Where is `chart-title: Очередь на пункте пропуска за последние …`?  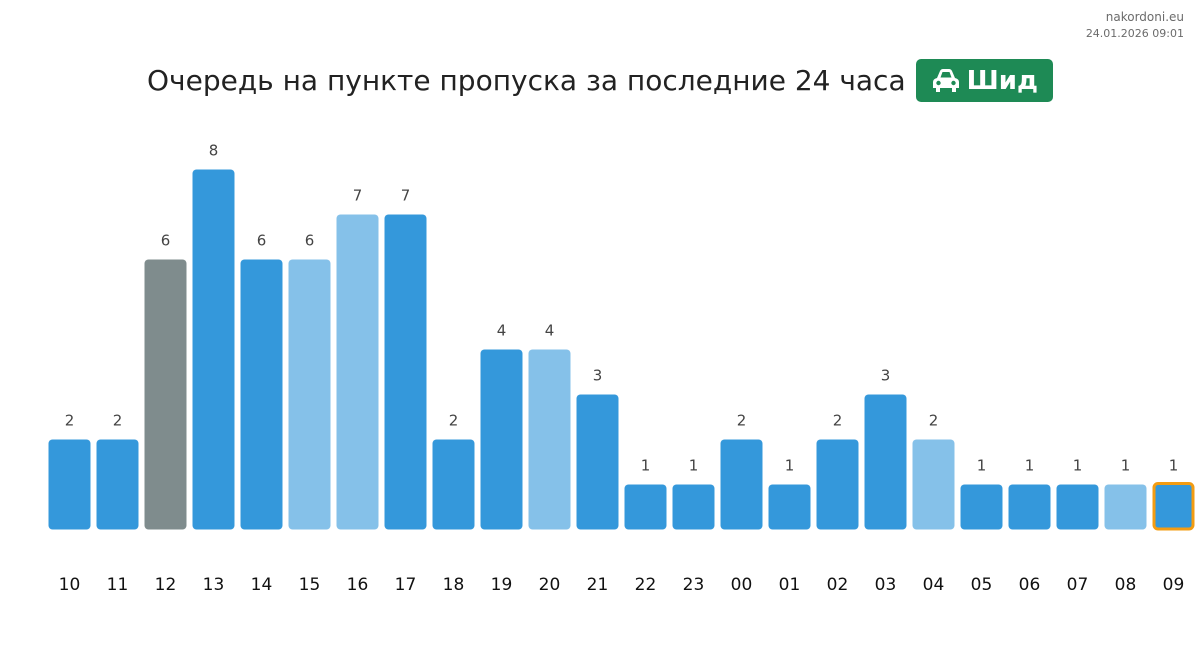
chart-title: Очередь на пункте пропуска за последние … is located at coordinates (526, 80).